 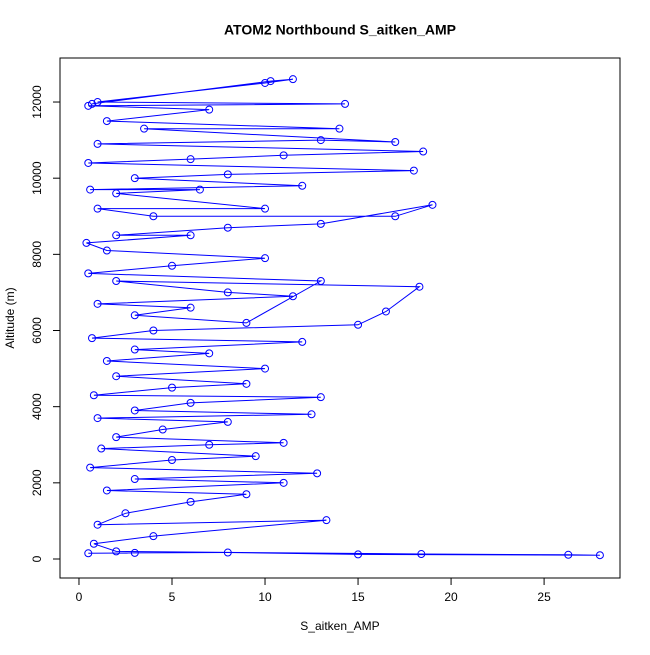 What do you see at coordinates (339, 626) in the screenshot?
I see `x-axis-title: S_aitken_AMP` at bounding box center [339, 626].